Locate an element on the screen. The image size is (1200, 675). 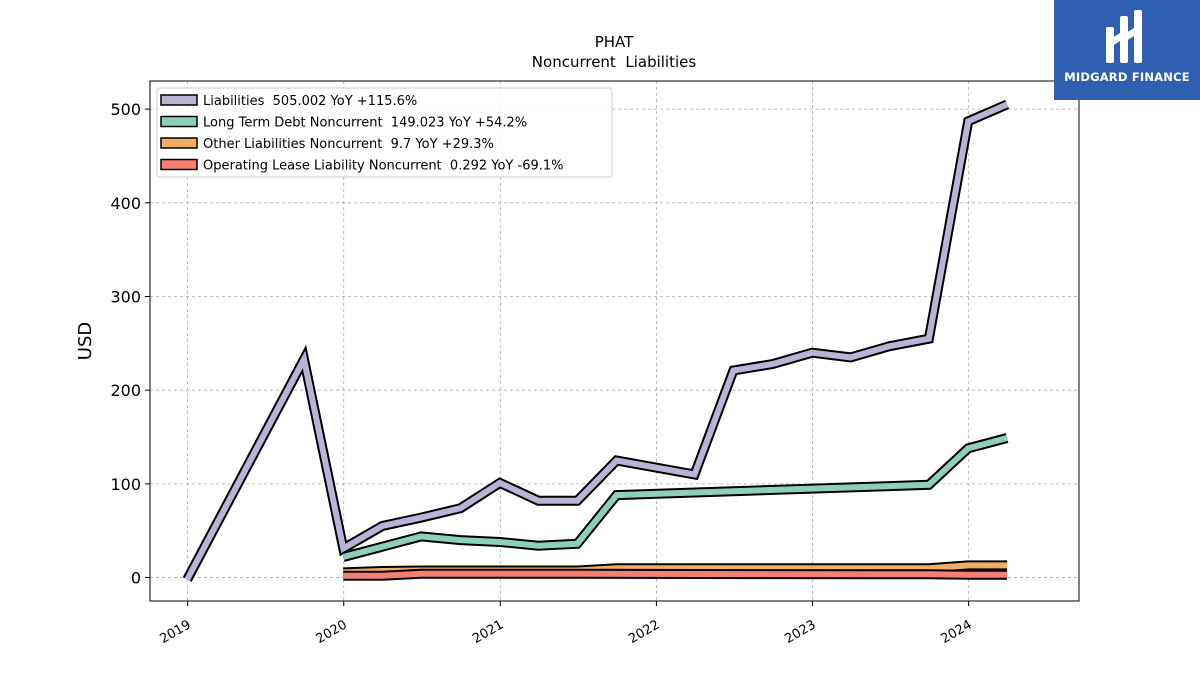
legend-box is located at coordinates (384, 132).